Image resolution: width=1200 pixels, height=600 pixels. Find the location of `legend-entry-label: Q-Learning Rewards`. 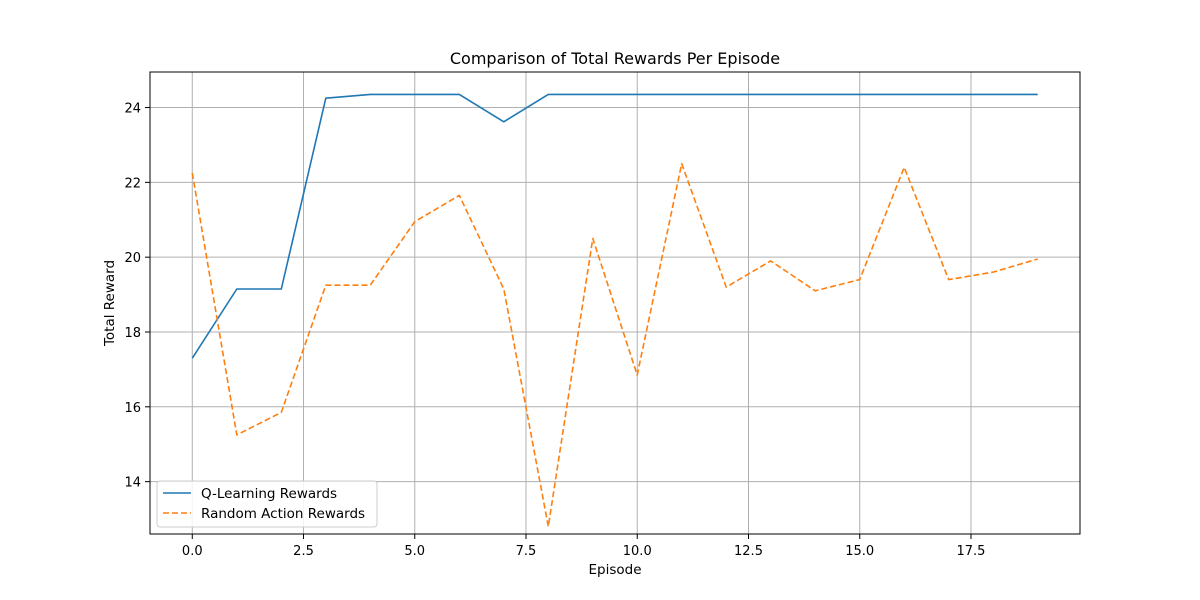

legend-entry-label: Q-Learning Rewards is located at coordinates (269, 494).